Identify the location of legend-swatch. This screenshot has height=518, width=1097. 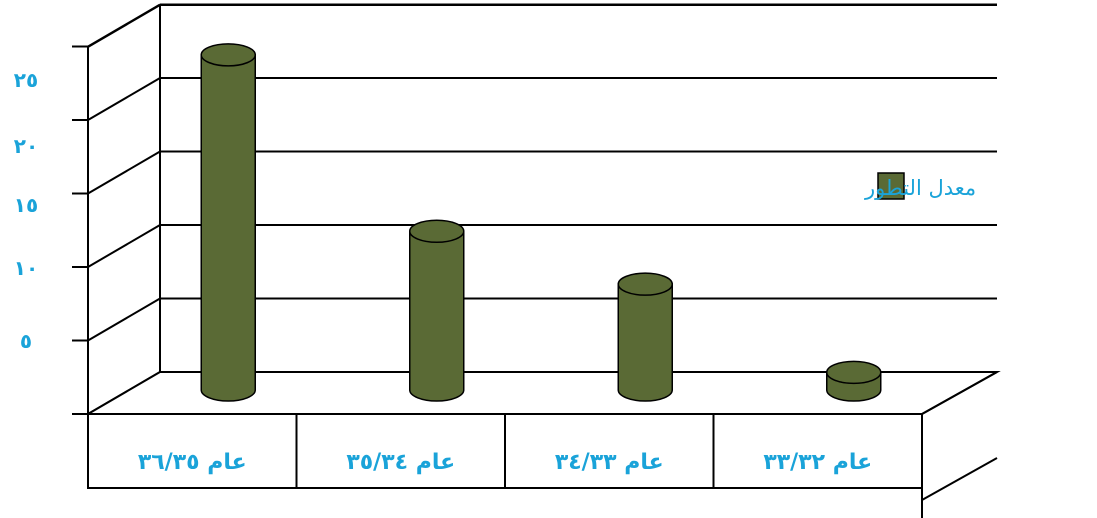
(891, 186).